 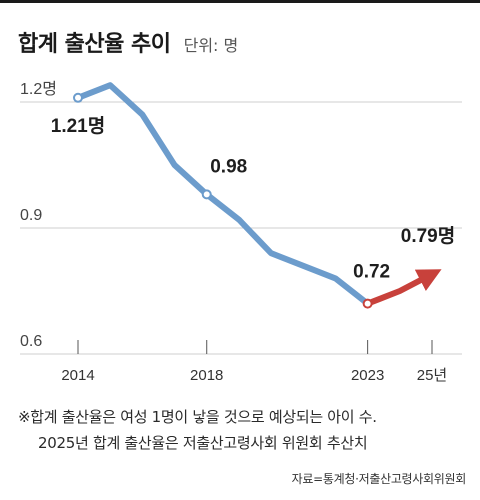 What do you see at coordinates (211, 45) in the screenshot?
I see `unit-label: 단위: 명` at bounding box center [211, 45].